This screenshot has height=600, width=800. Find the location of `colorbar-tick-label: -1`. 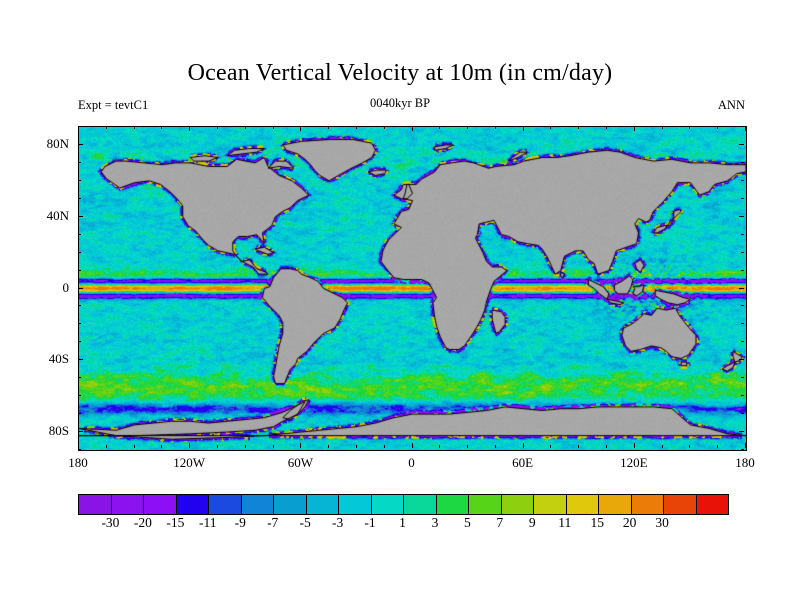

colorbar-tick-label: -1 is located at coordinates (370, 522).